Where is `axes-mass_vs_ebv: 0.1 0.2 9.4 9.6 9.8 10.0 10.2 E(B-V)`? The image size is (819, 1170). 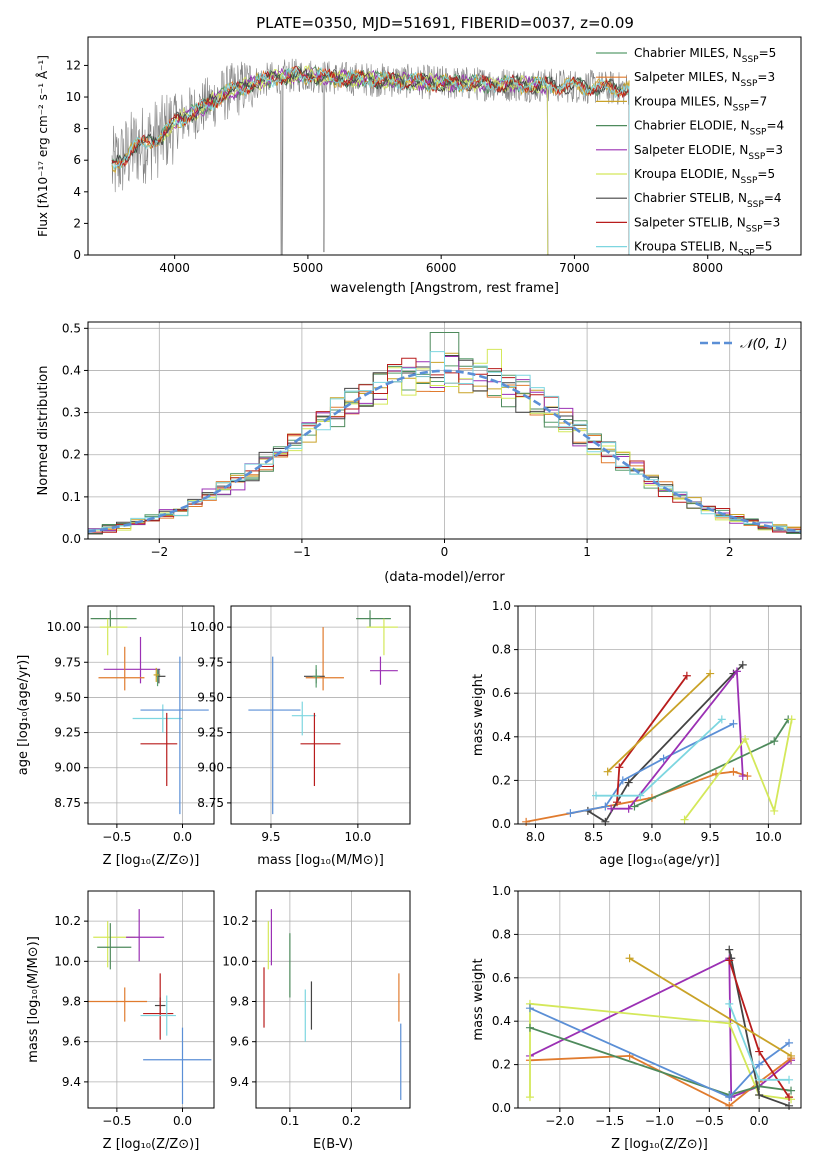
axes-mass_vs_ebv: 0.1 0.2 9.4 9.6 9.8 10.0 10.2 E(B-V) is located at coordinates (316, 1021).